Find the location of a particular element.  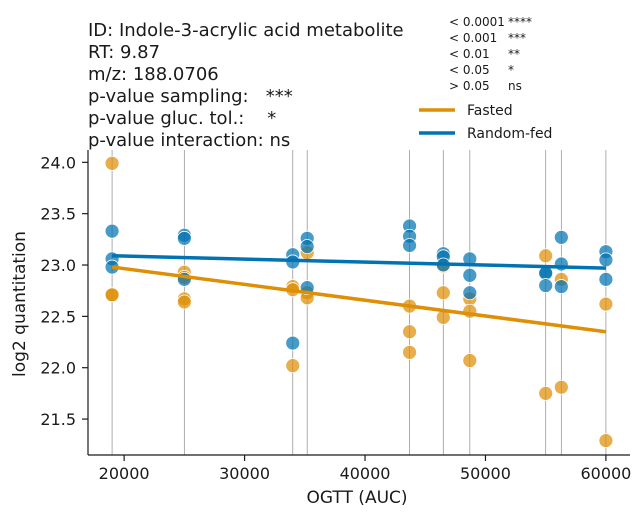

x-tick-label: 30000 is located at coordinates (244, 473).